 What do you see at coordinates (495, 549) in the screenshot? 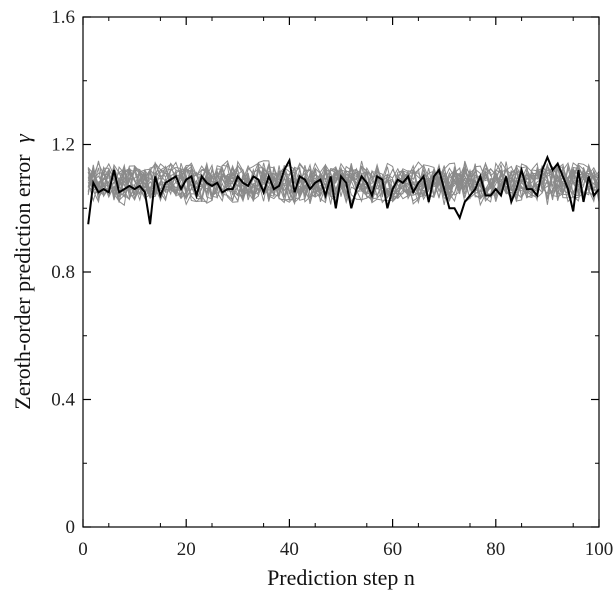
I see `x-tick-label: 80` at bounding box center [495, 549].